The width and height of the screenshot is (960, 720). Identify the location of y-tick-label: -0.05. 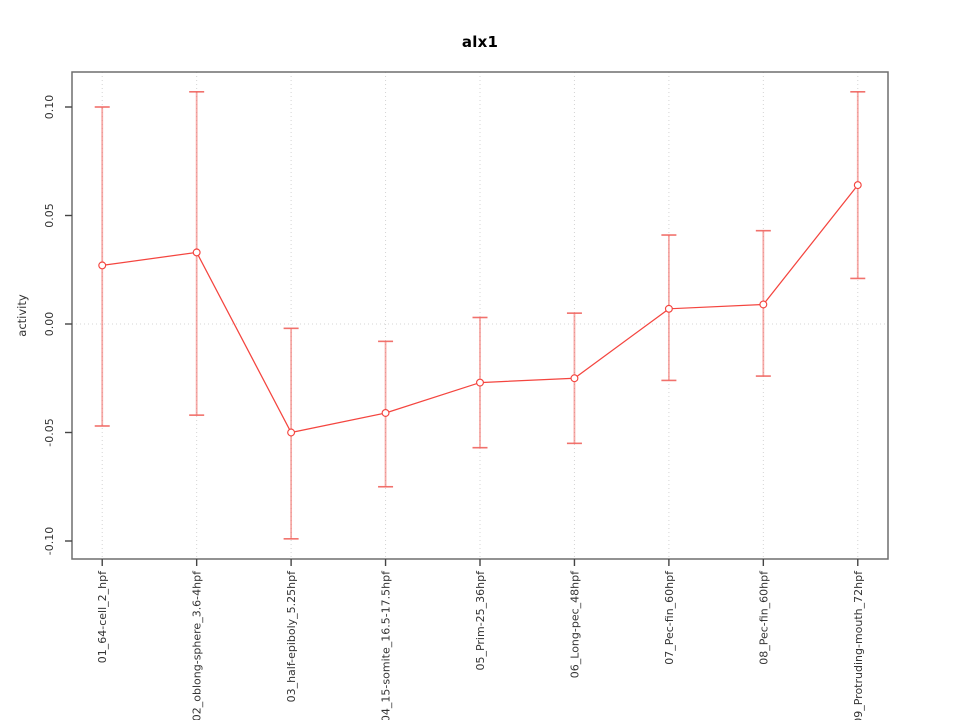
(49, 432).